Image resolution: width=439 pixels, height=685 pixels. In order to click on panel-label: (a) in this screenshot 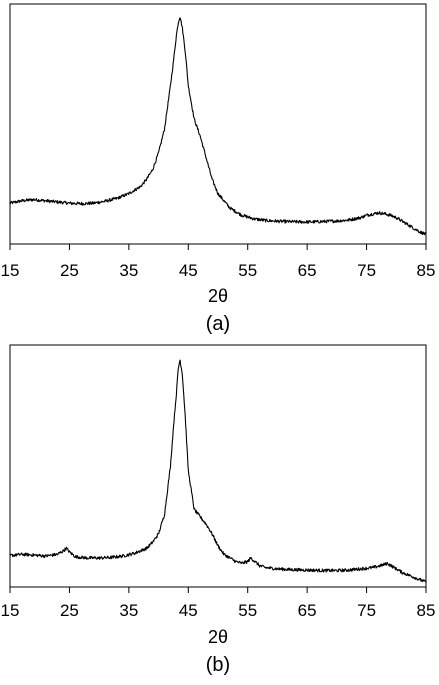, I will do `click(218, 324)`.